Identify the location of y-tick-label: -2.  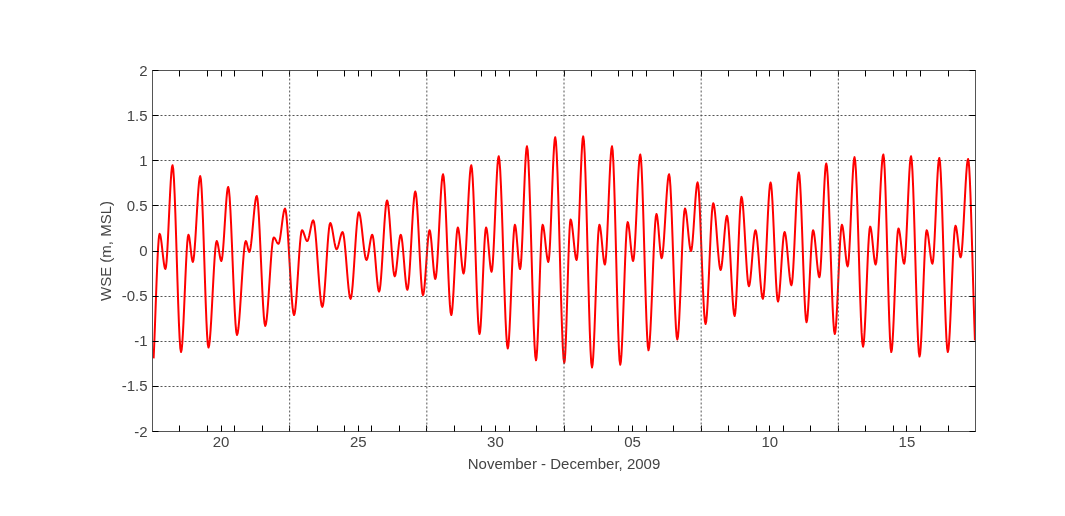
(141, 431).